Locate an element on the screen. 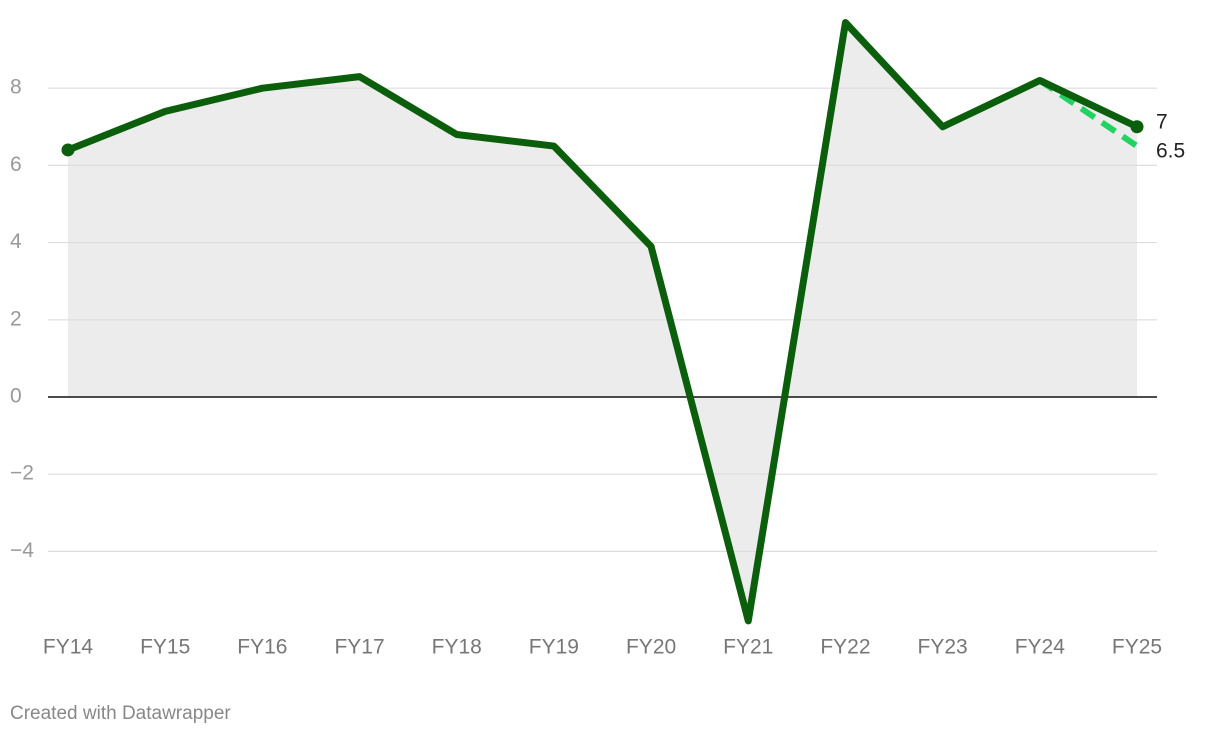  dashed-line is located at coordinates (1088, 113).